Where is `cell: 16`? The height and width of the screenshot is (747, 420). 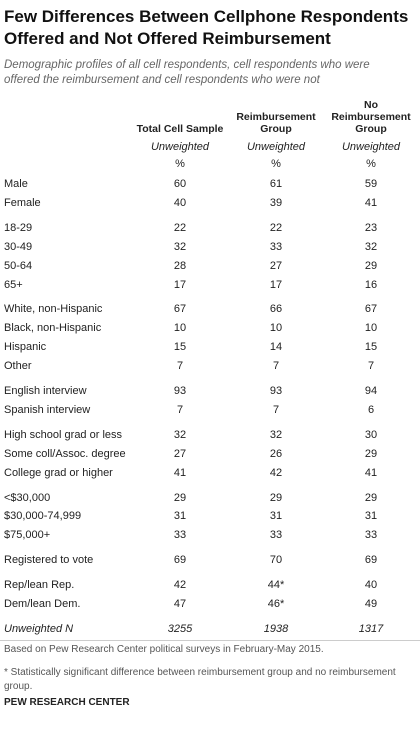
cell: 16 is located at coordinates (371, 284).